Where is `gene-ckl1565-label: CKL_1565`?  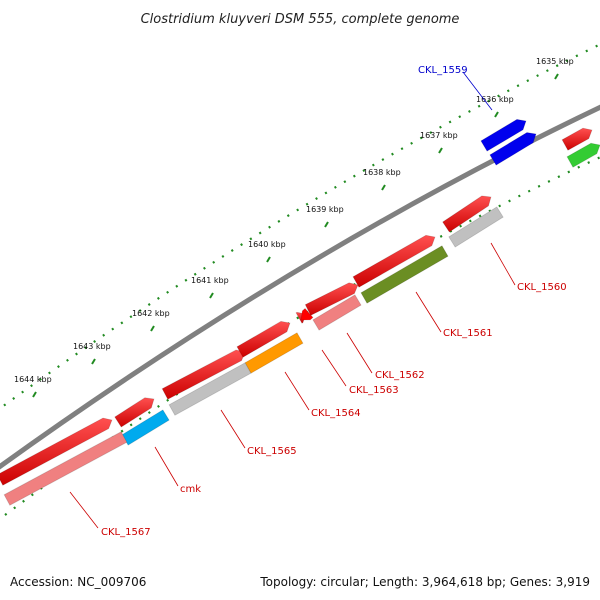 gene-ckl1565-label: CKL_1565 is located at coordinates (272, 451).